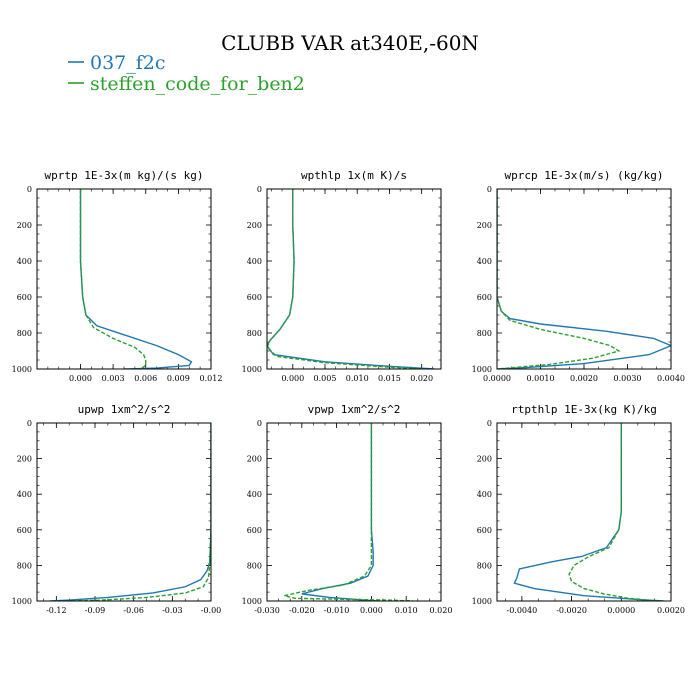 The image size is (700, 700). Describe the element at coordinates (128, 63) in the screenshot. I see `legend-label-1: 037_f2c` at that location.